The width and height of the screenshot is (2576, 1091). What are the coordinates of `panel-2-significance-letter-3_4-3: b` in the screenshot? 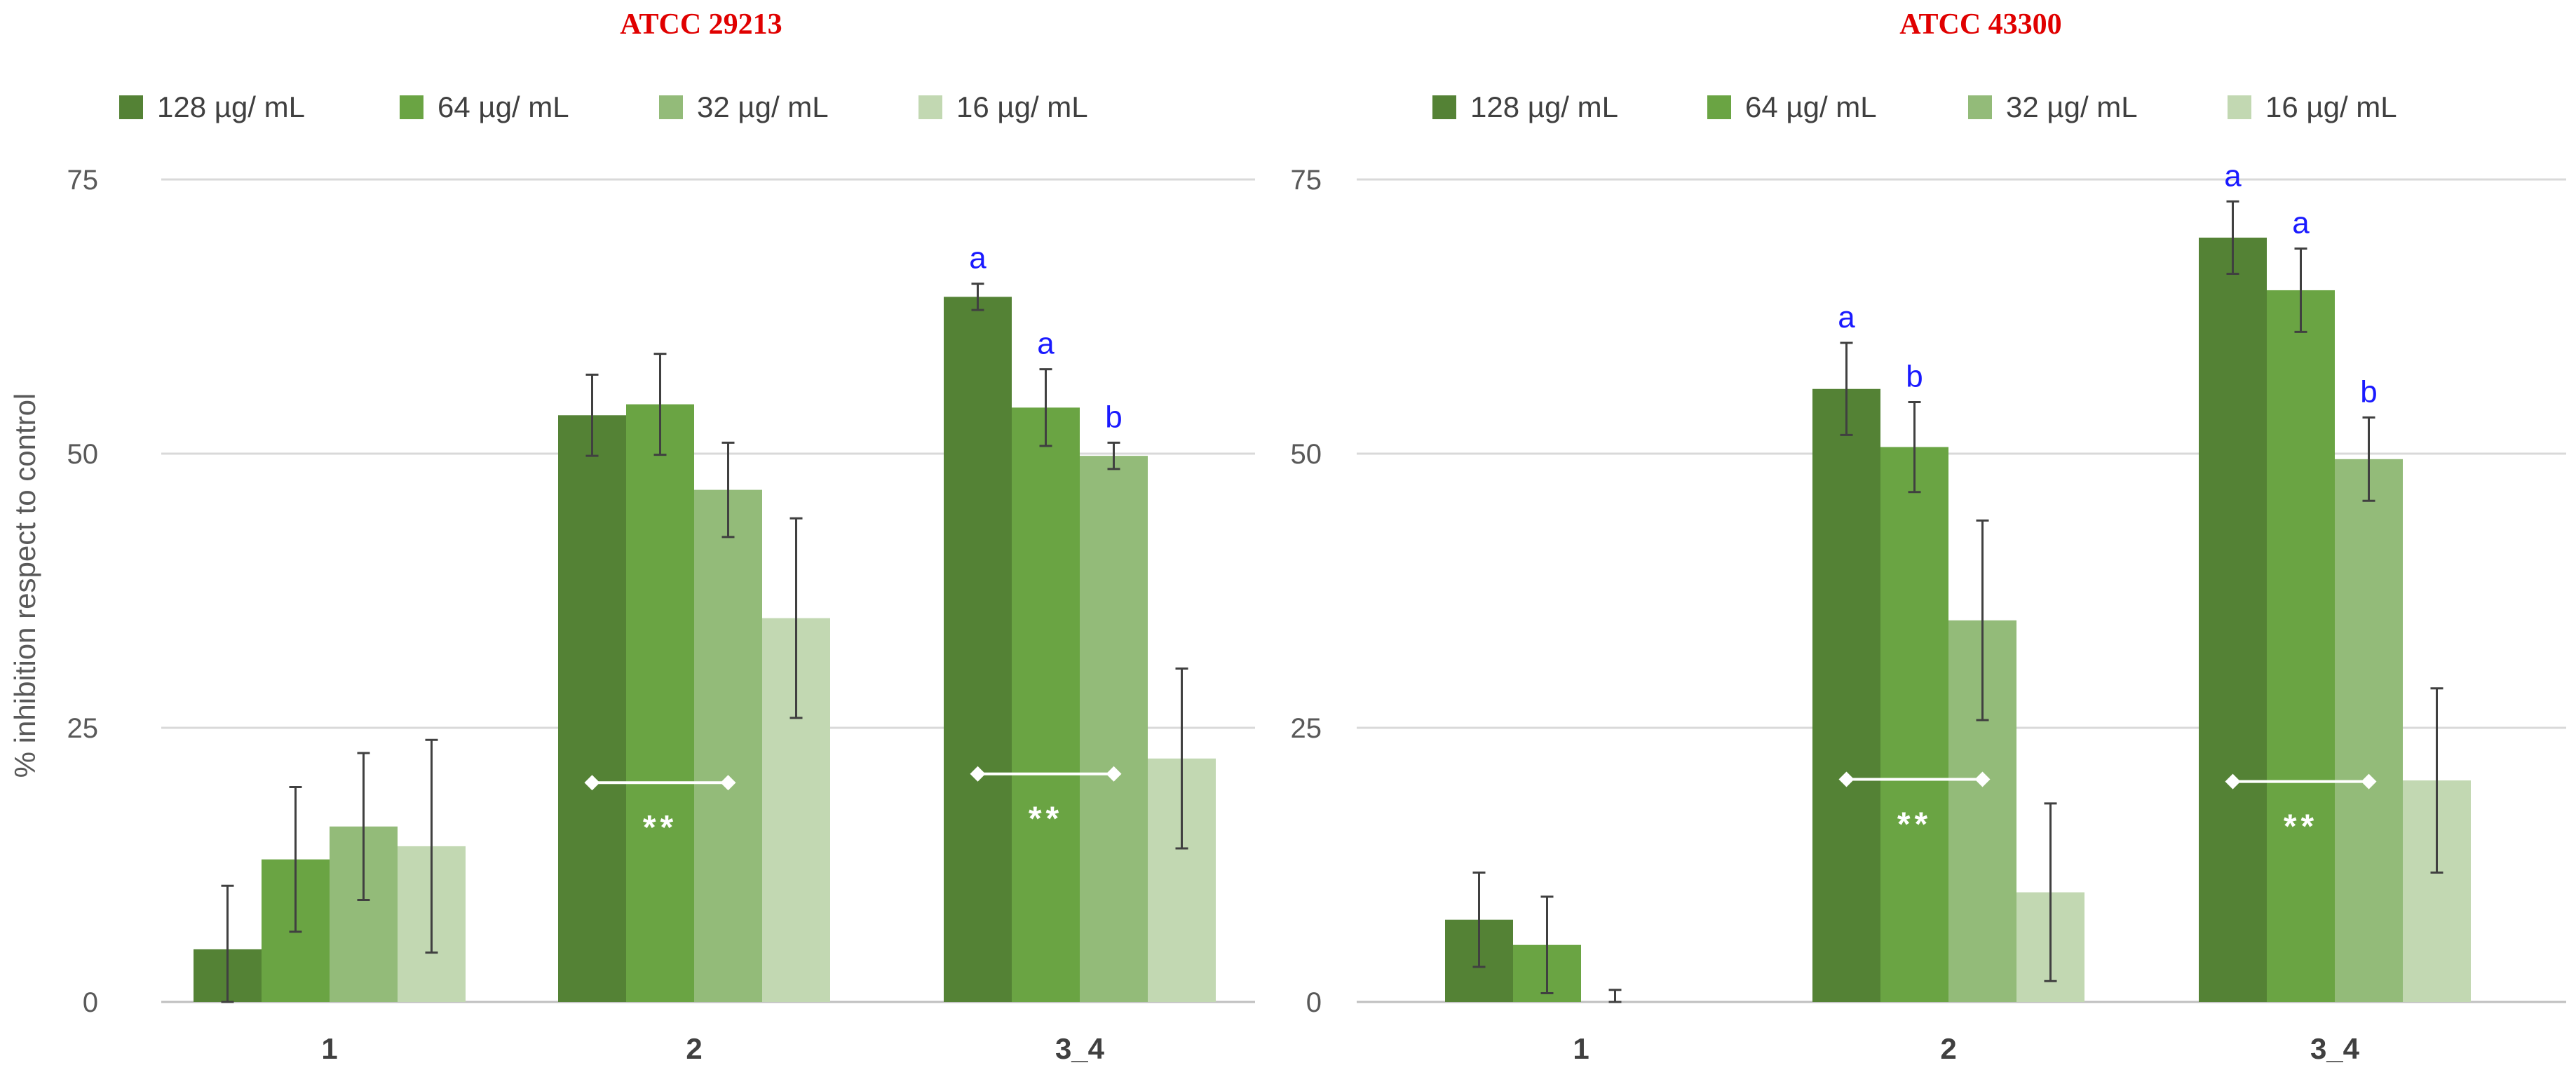 It's located at (2368, 391).